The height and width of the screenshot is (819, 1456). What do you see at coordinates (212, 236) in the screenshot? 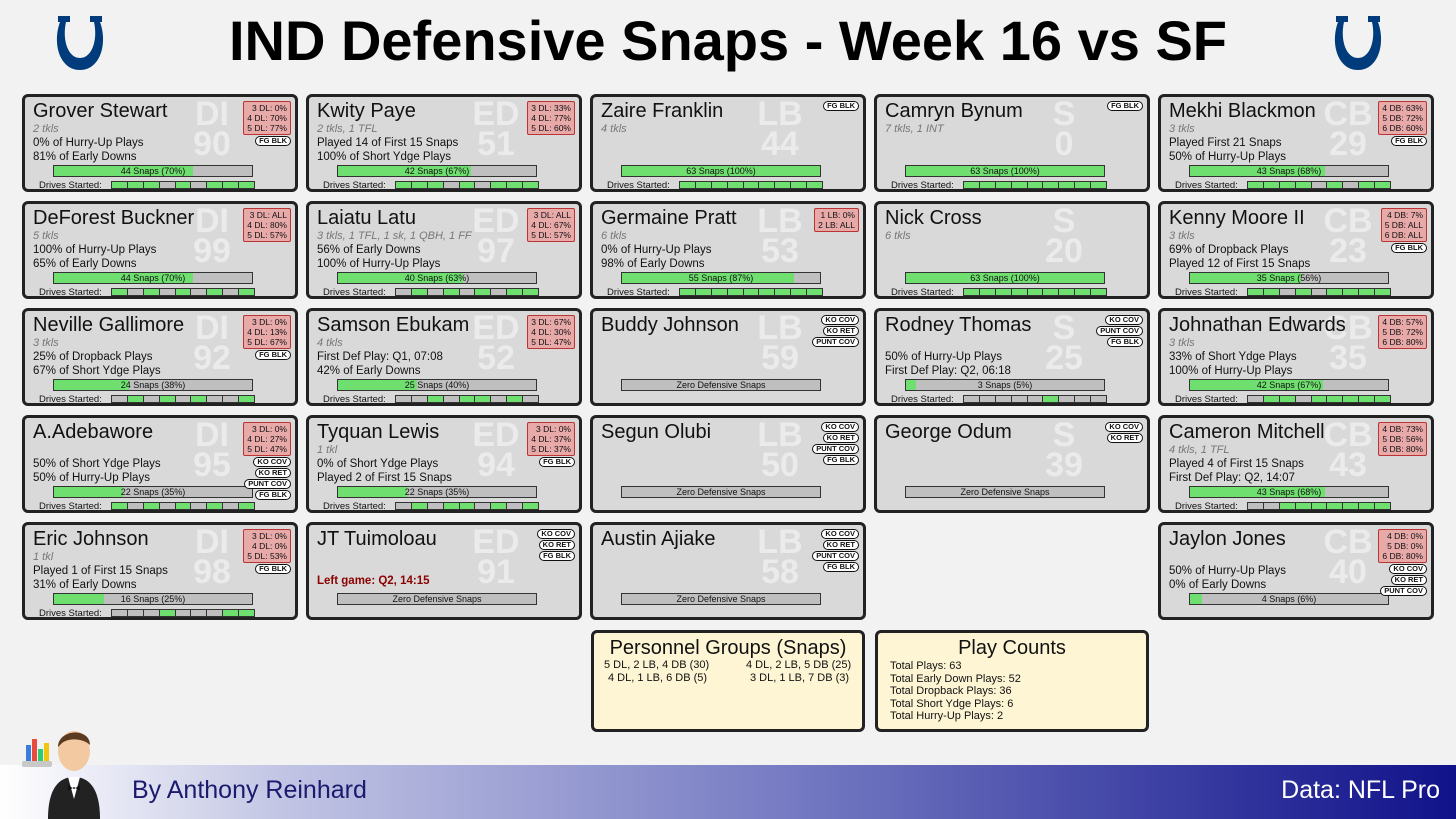
I see `position-watermark: DI 99` at bounding box center [212, 236].